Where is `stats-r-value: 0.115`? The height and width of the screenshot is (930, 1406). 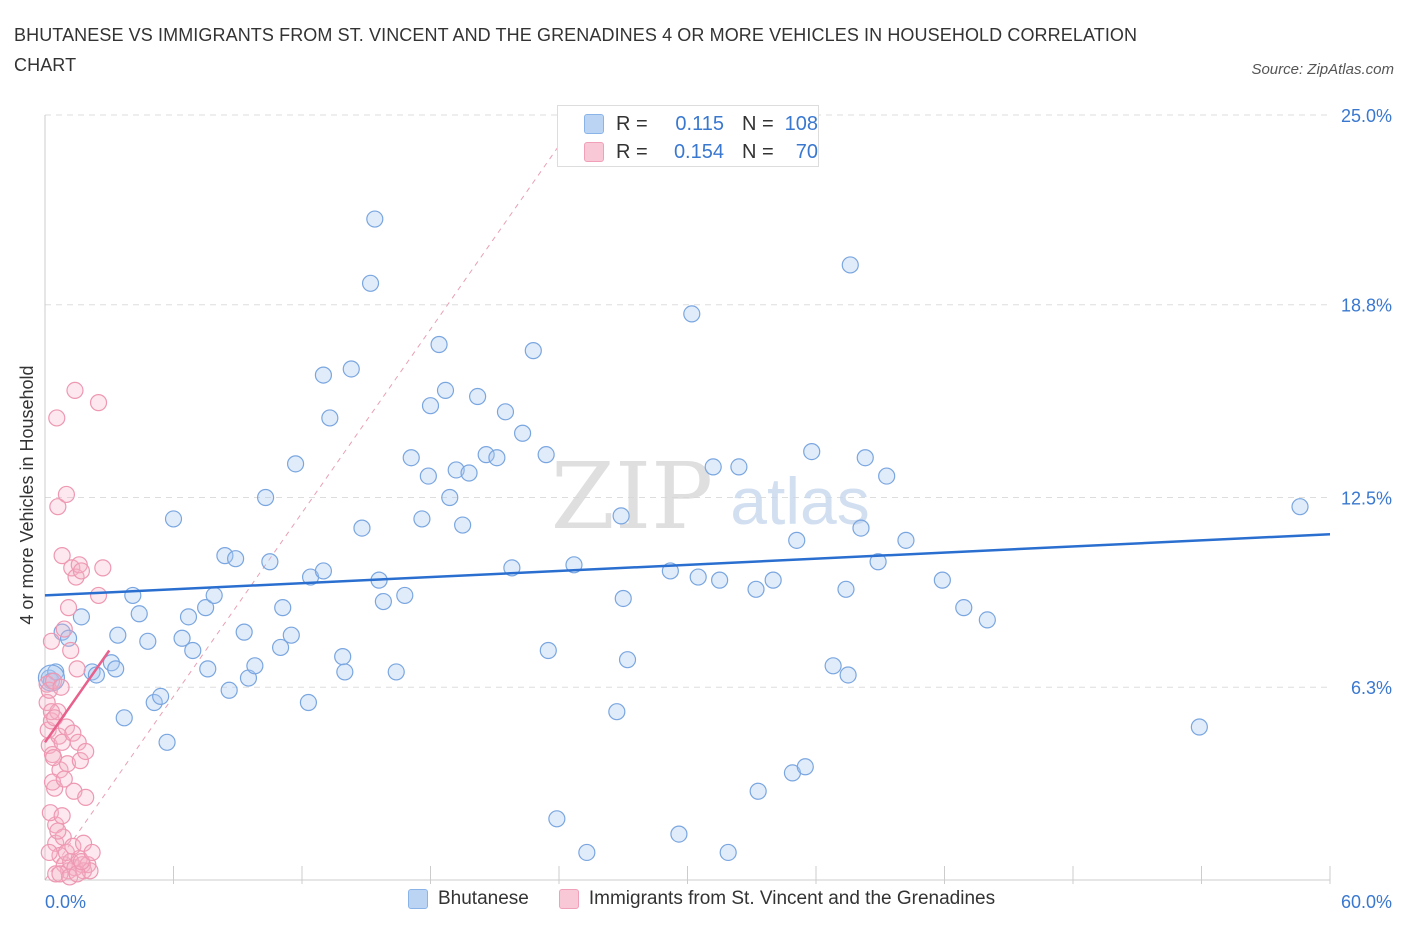 stats-r-value: 0.115 is located at coordinates (699, 123).